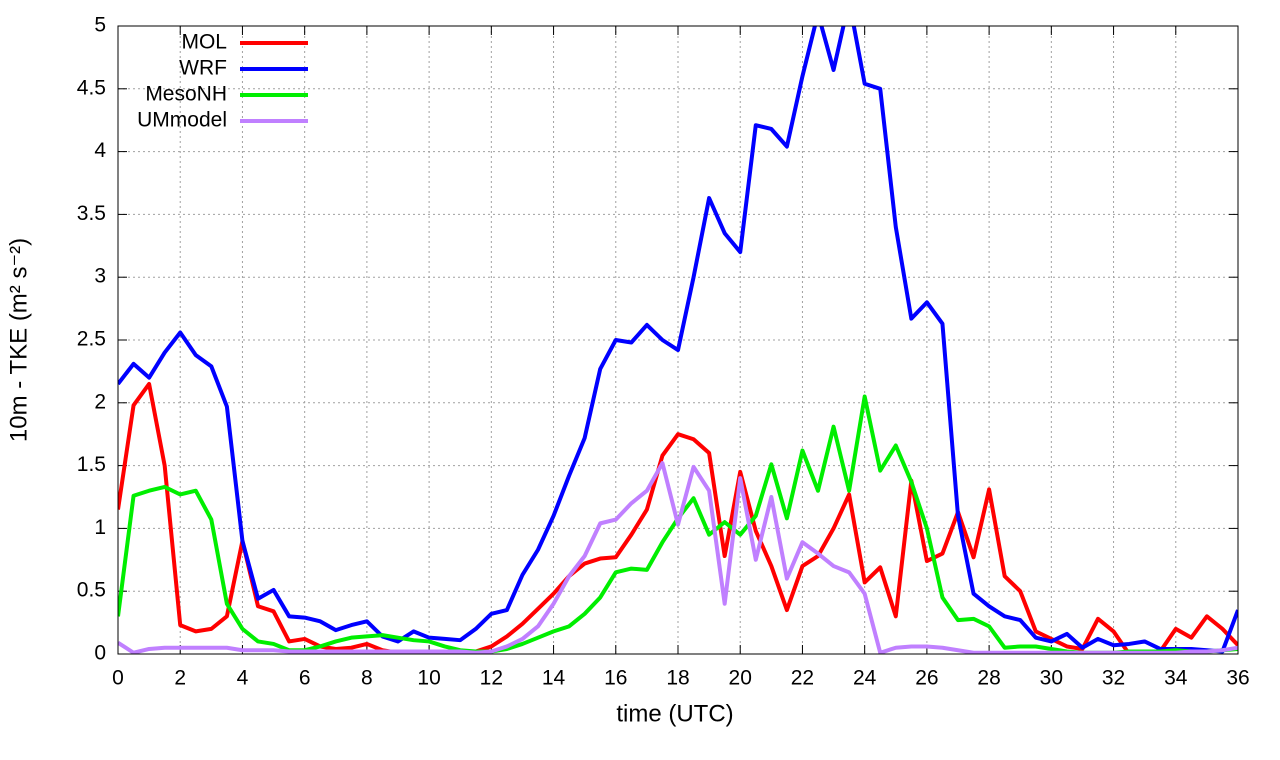  What do you see at coordinates (988, 678) in the screenshot?
I see `x-tick-label: 28` at bounding box center [988, 678].